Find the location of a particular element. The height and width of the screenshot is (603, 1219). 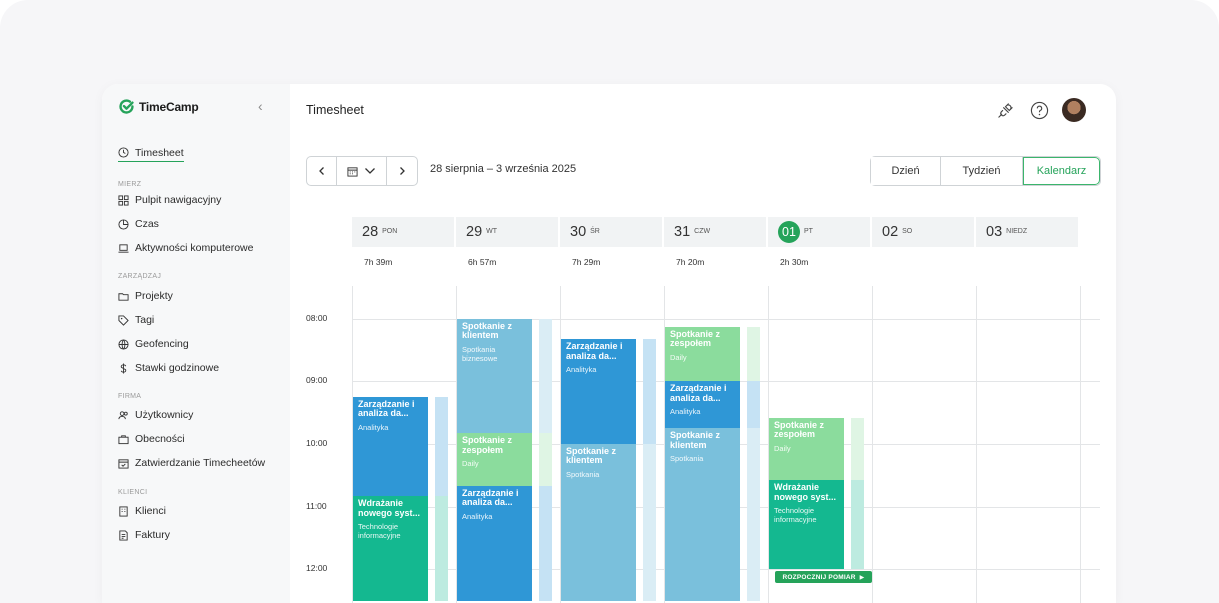

day-header-pt: 01 PT is located at coordinates (819, 232).